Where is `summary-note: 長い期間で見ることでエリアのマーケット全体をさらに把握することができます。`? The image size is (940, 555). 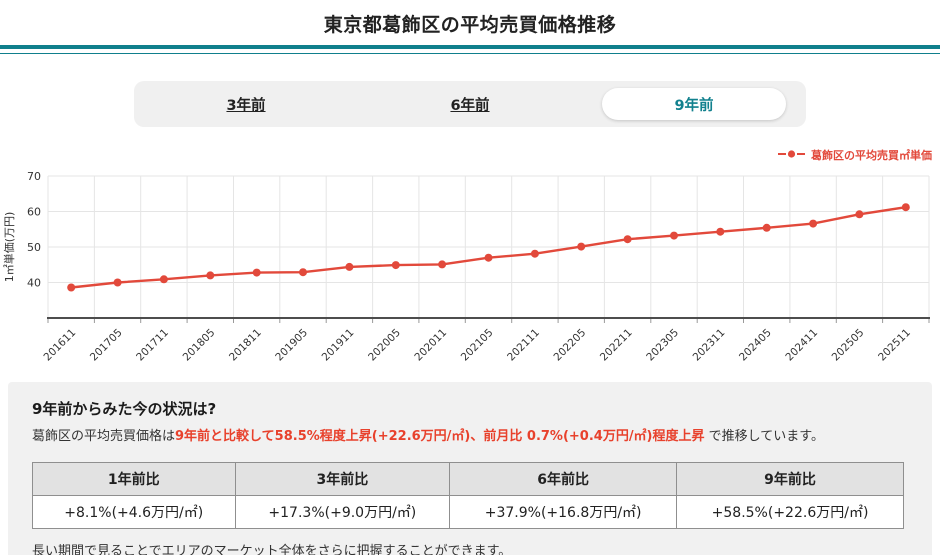
summary-note: 長い期間で見ることでエリアのマーケット全体をさらに把握することができます。 is located at coordinates (272, 549).